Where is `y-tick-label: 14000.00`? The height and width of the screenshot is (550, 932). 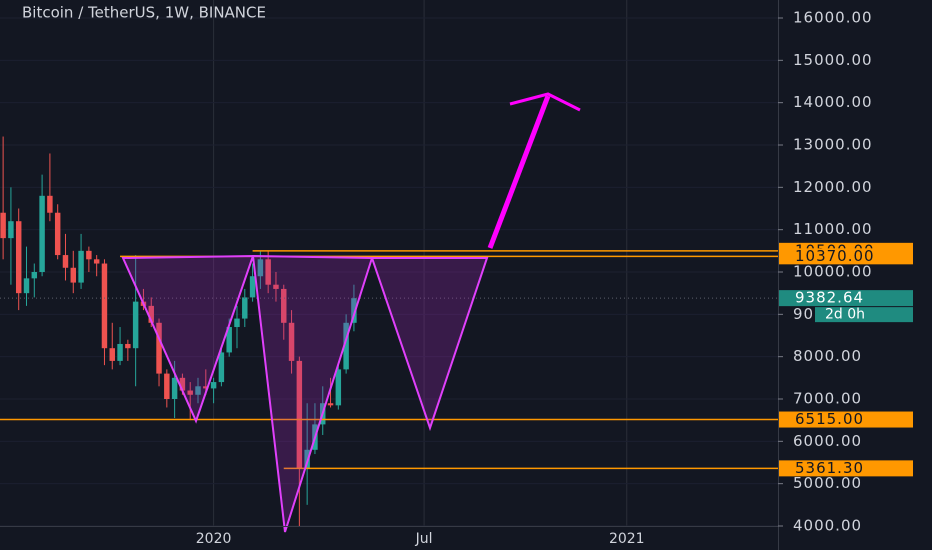
y-tick-label: 14000.00 is located at coordinates (833, 102).